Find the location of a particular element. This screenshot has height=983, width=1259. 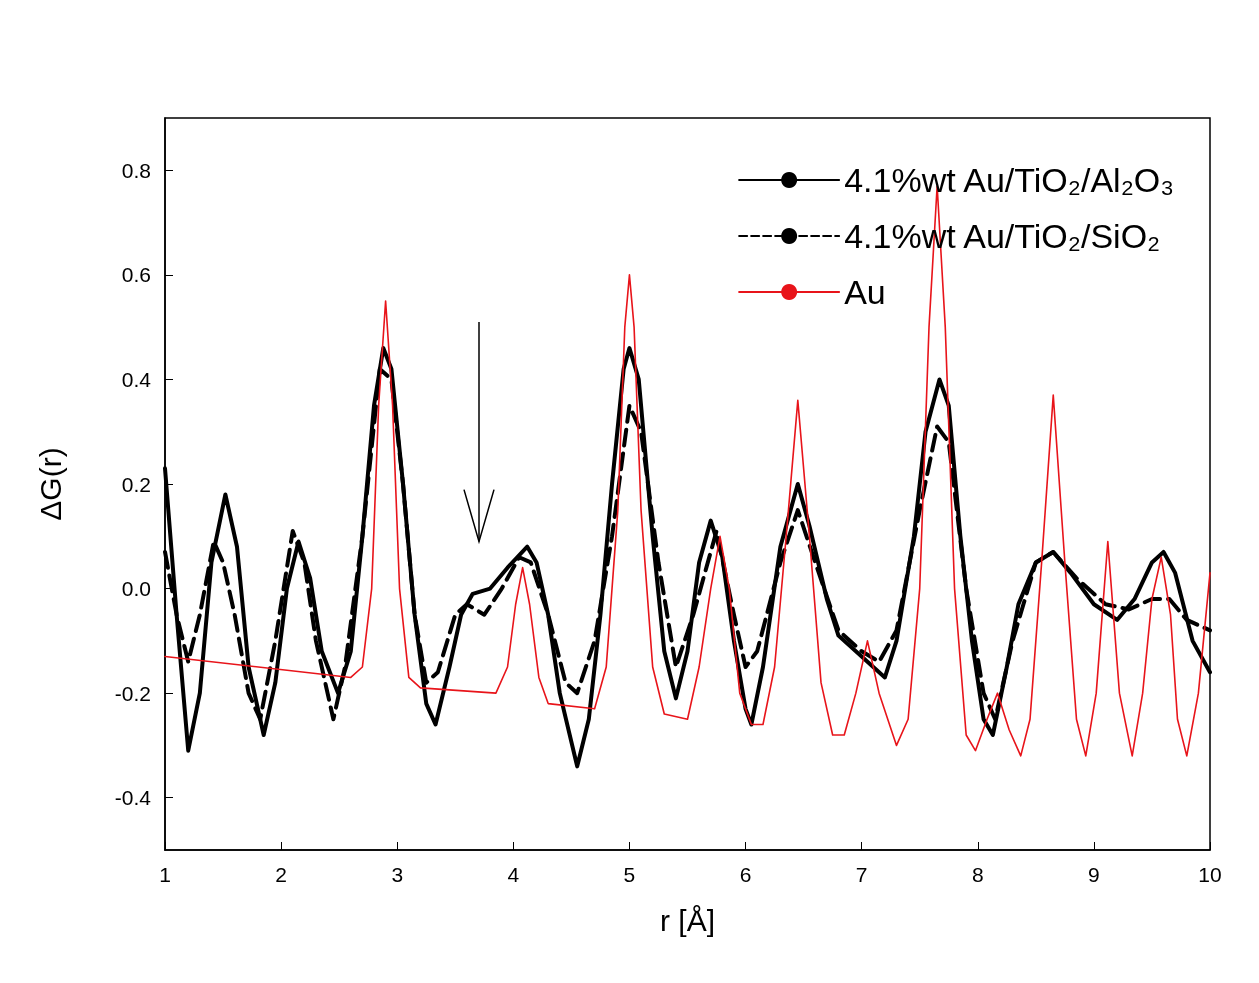

y-tick-label: -0.4 is located at coordinates (133, 798).